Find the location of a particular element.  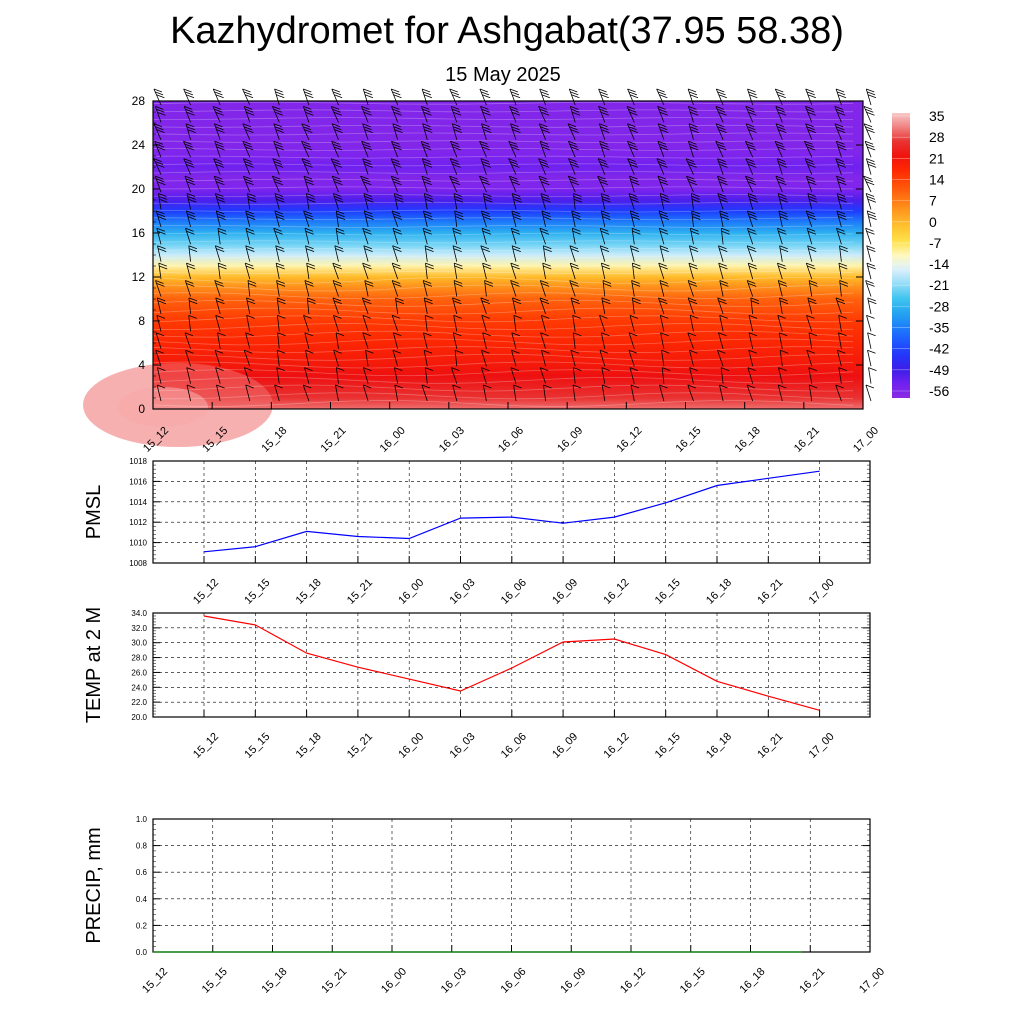

x-tick-label: 16_03 is located at coordinates (463, 592).